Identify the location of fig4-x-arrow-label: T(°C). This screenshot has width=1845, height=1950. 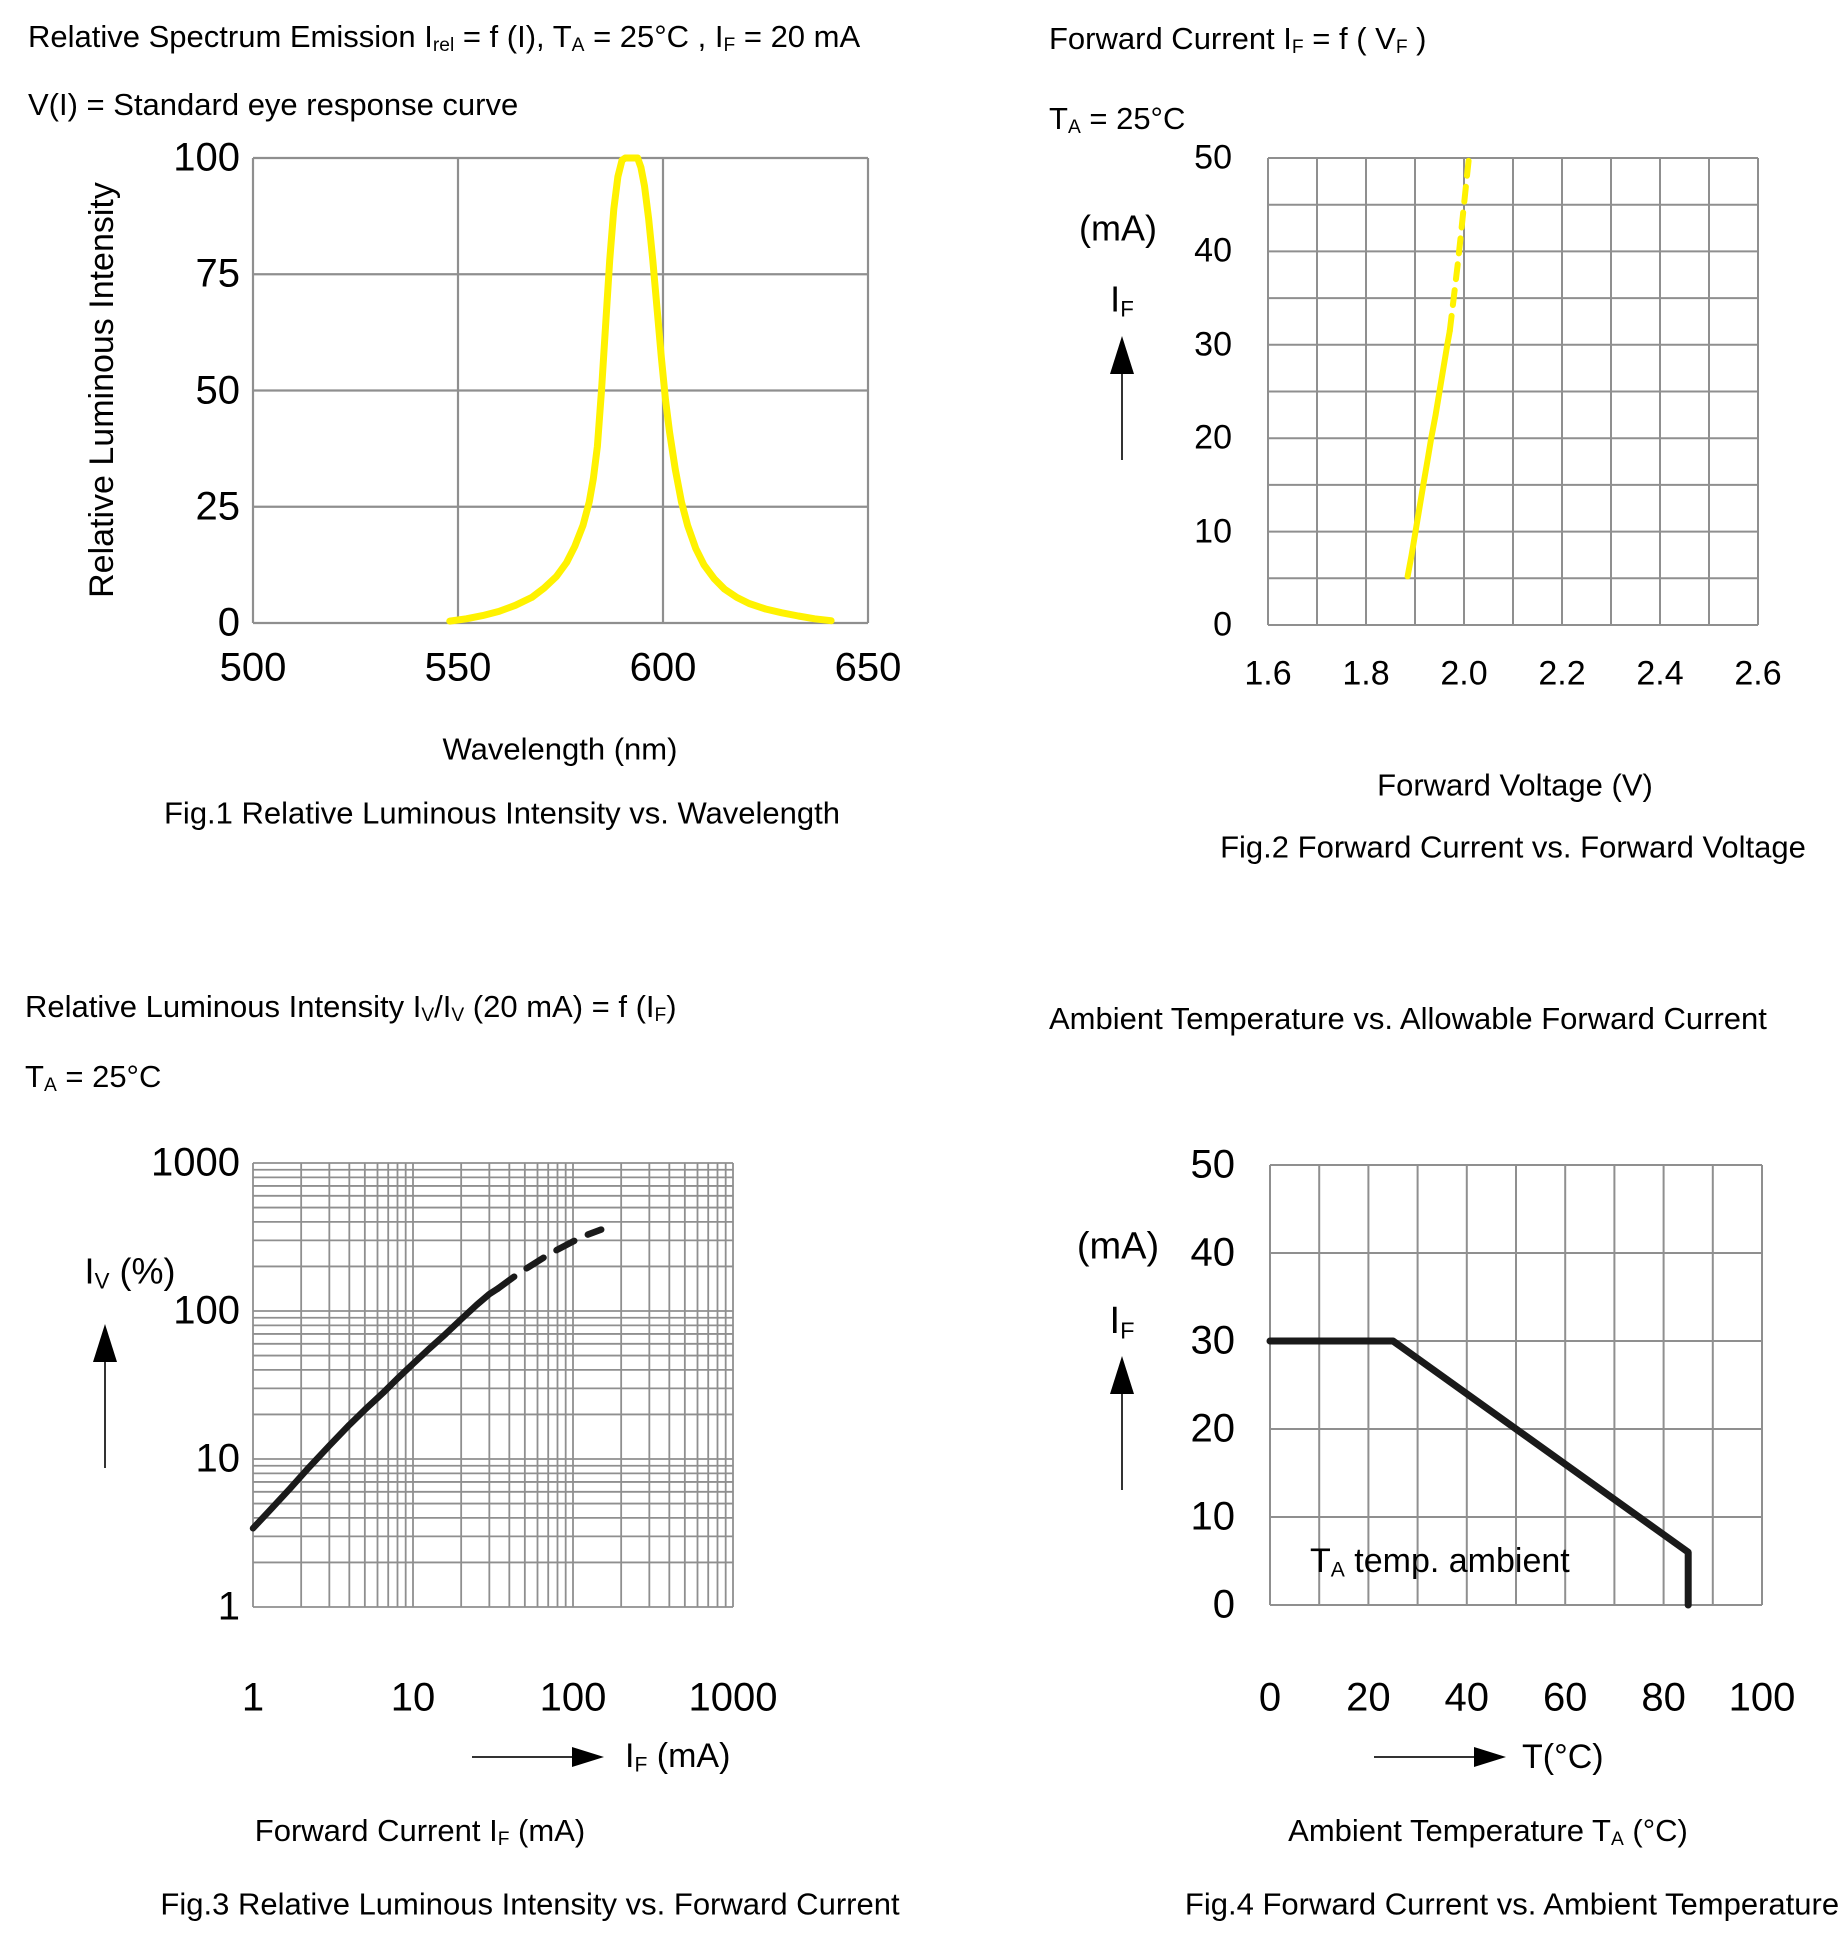
(1563, 1756).